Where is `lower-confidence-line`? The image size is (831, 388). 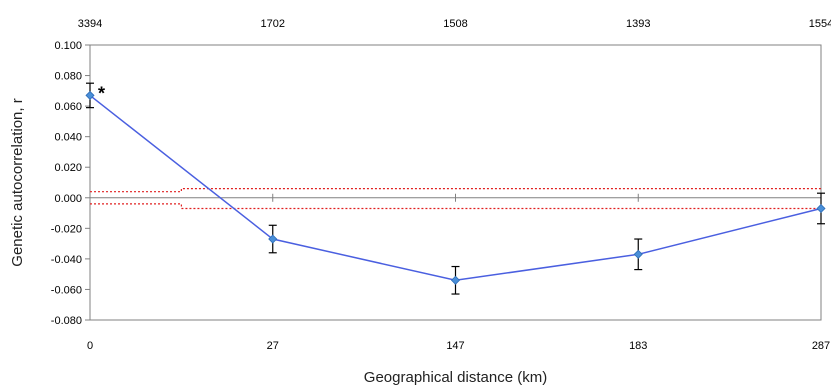 lower-confidence-line is located at coordinates (455, 206).